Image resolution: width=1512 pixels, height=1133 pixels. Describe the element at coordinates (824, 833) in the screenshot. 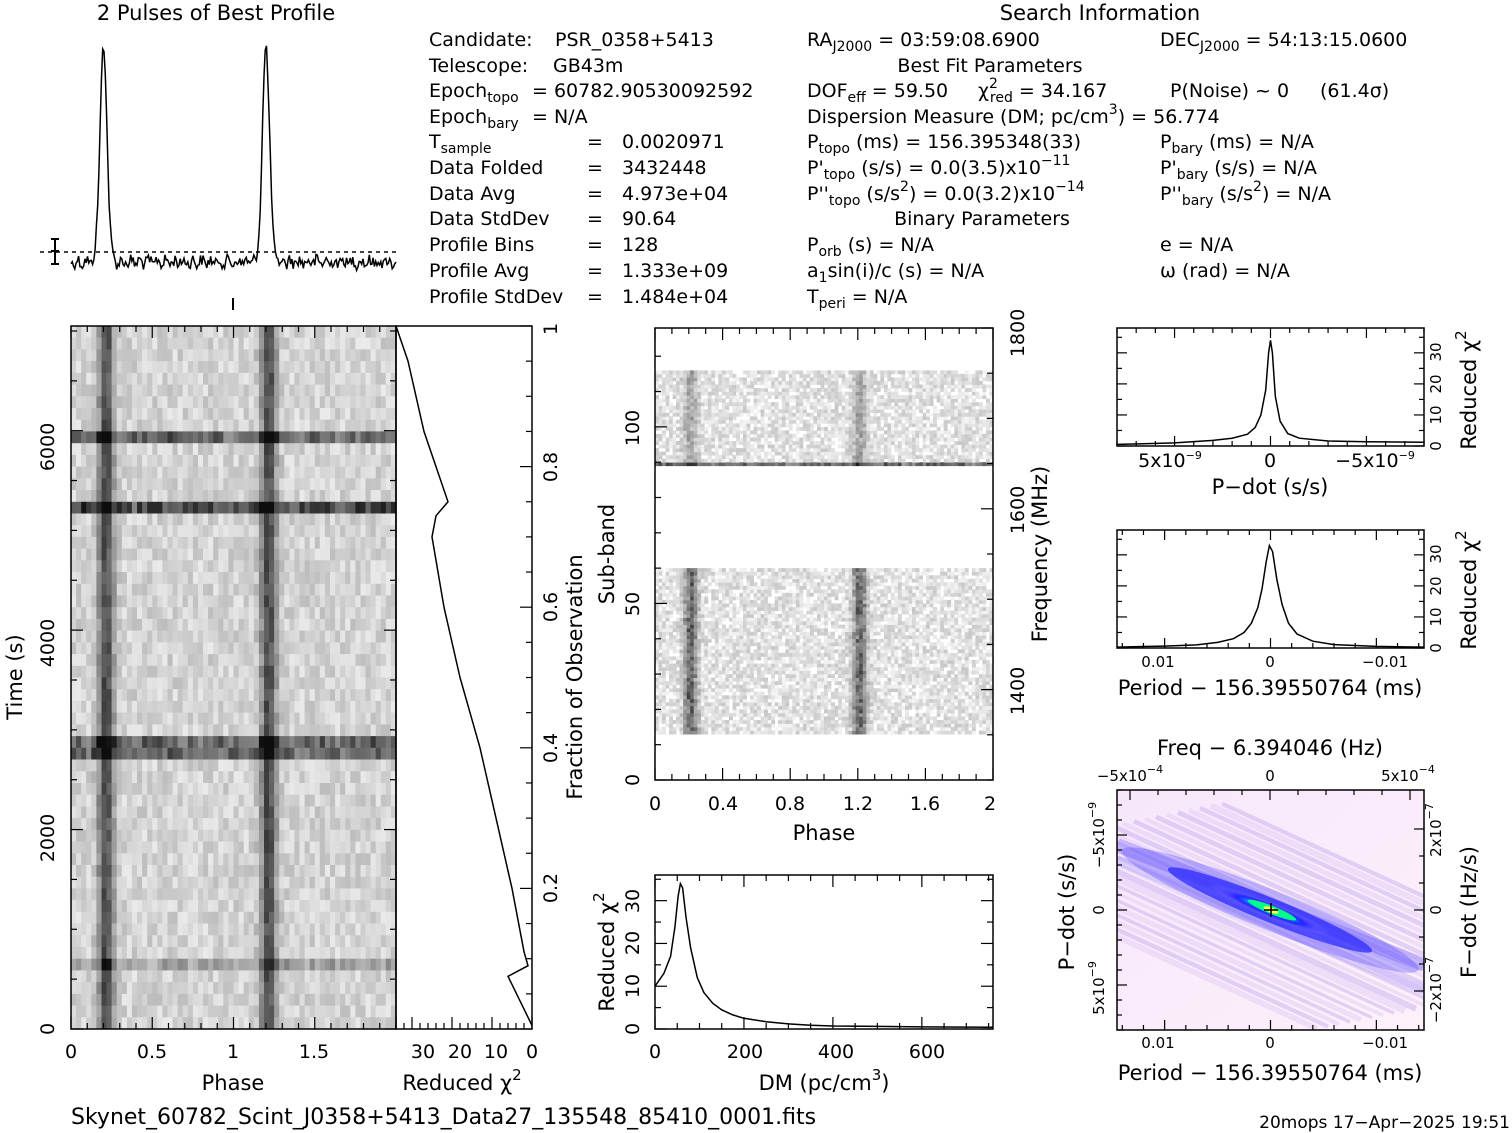

I see `sb-xlabel: Phase` at that location.